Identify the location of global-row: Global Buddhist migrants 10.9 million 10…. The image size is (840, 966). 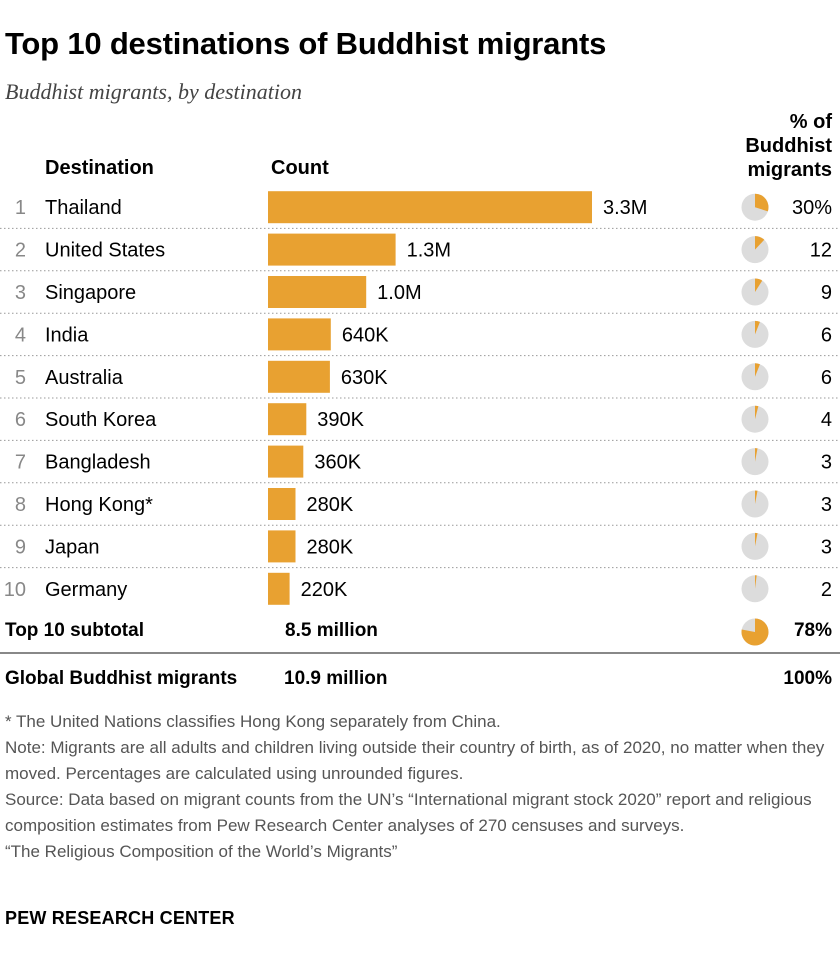
(420, 678).